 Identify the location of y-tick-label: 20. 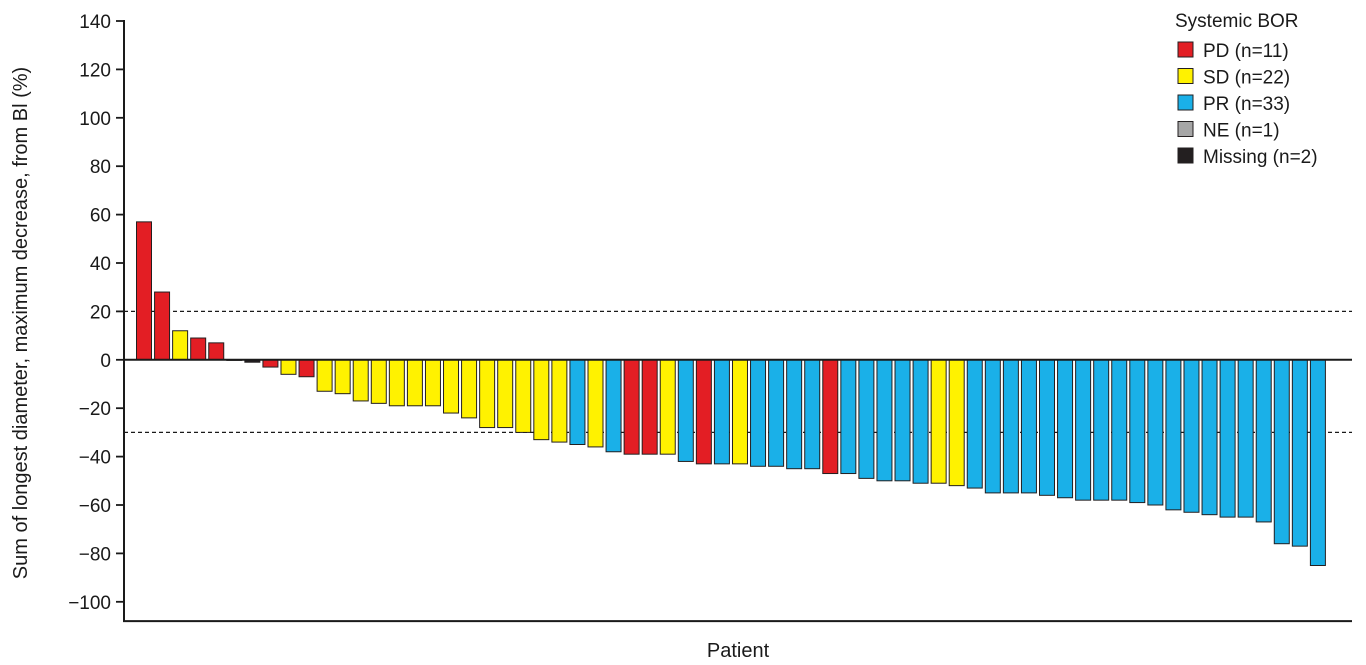
(100, 312).